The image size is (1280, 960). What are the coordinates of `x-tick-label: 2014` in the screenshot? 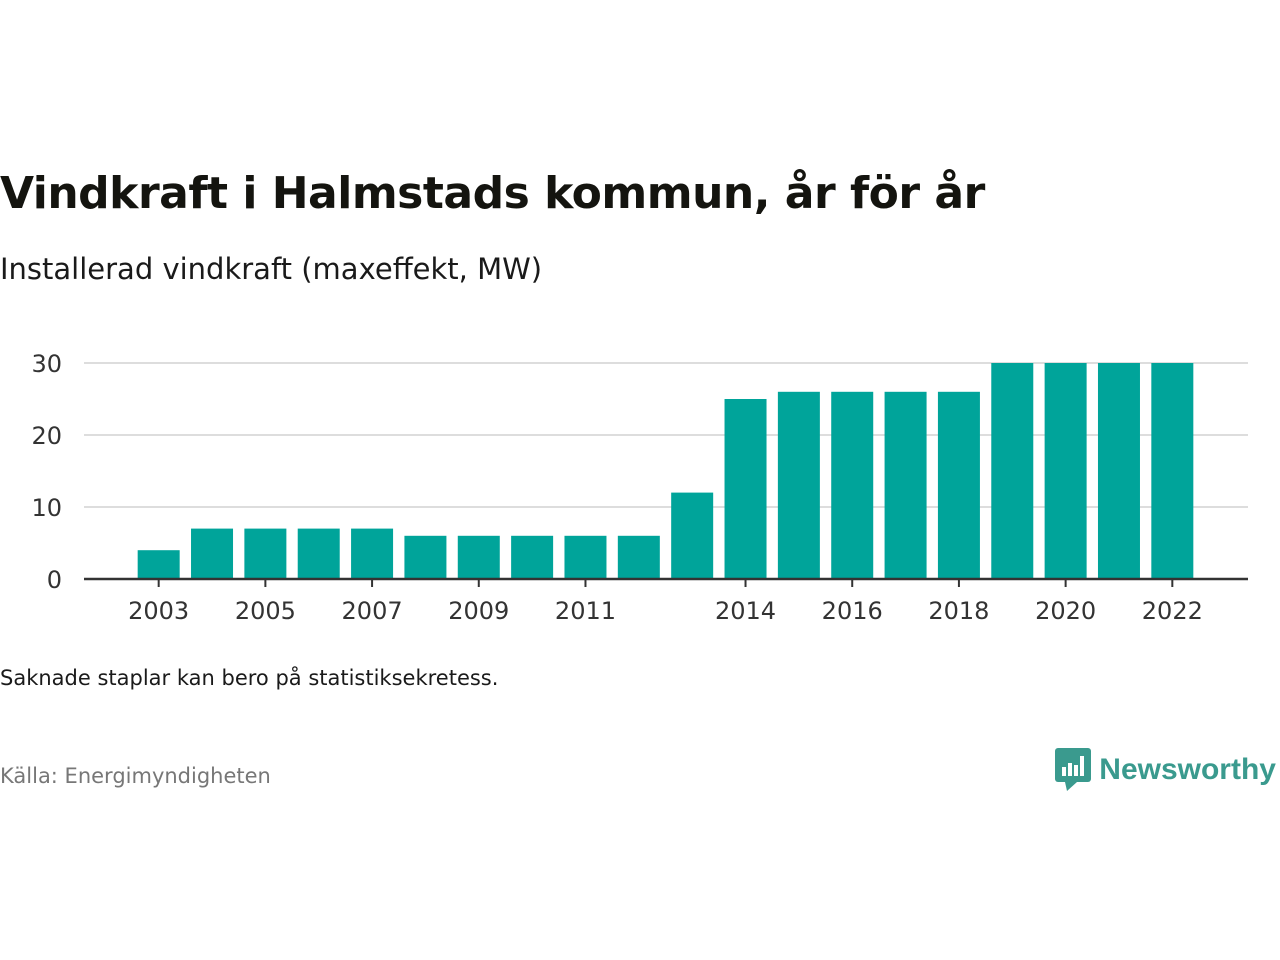 It's located at (745, 611).